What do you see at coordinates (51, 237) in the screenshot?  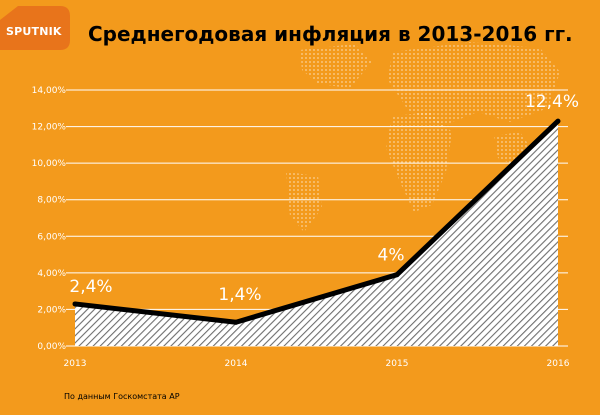 I see `y-tick-label: 6,00%` at bounding box center [51, 237].